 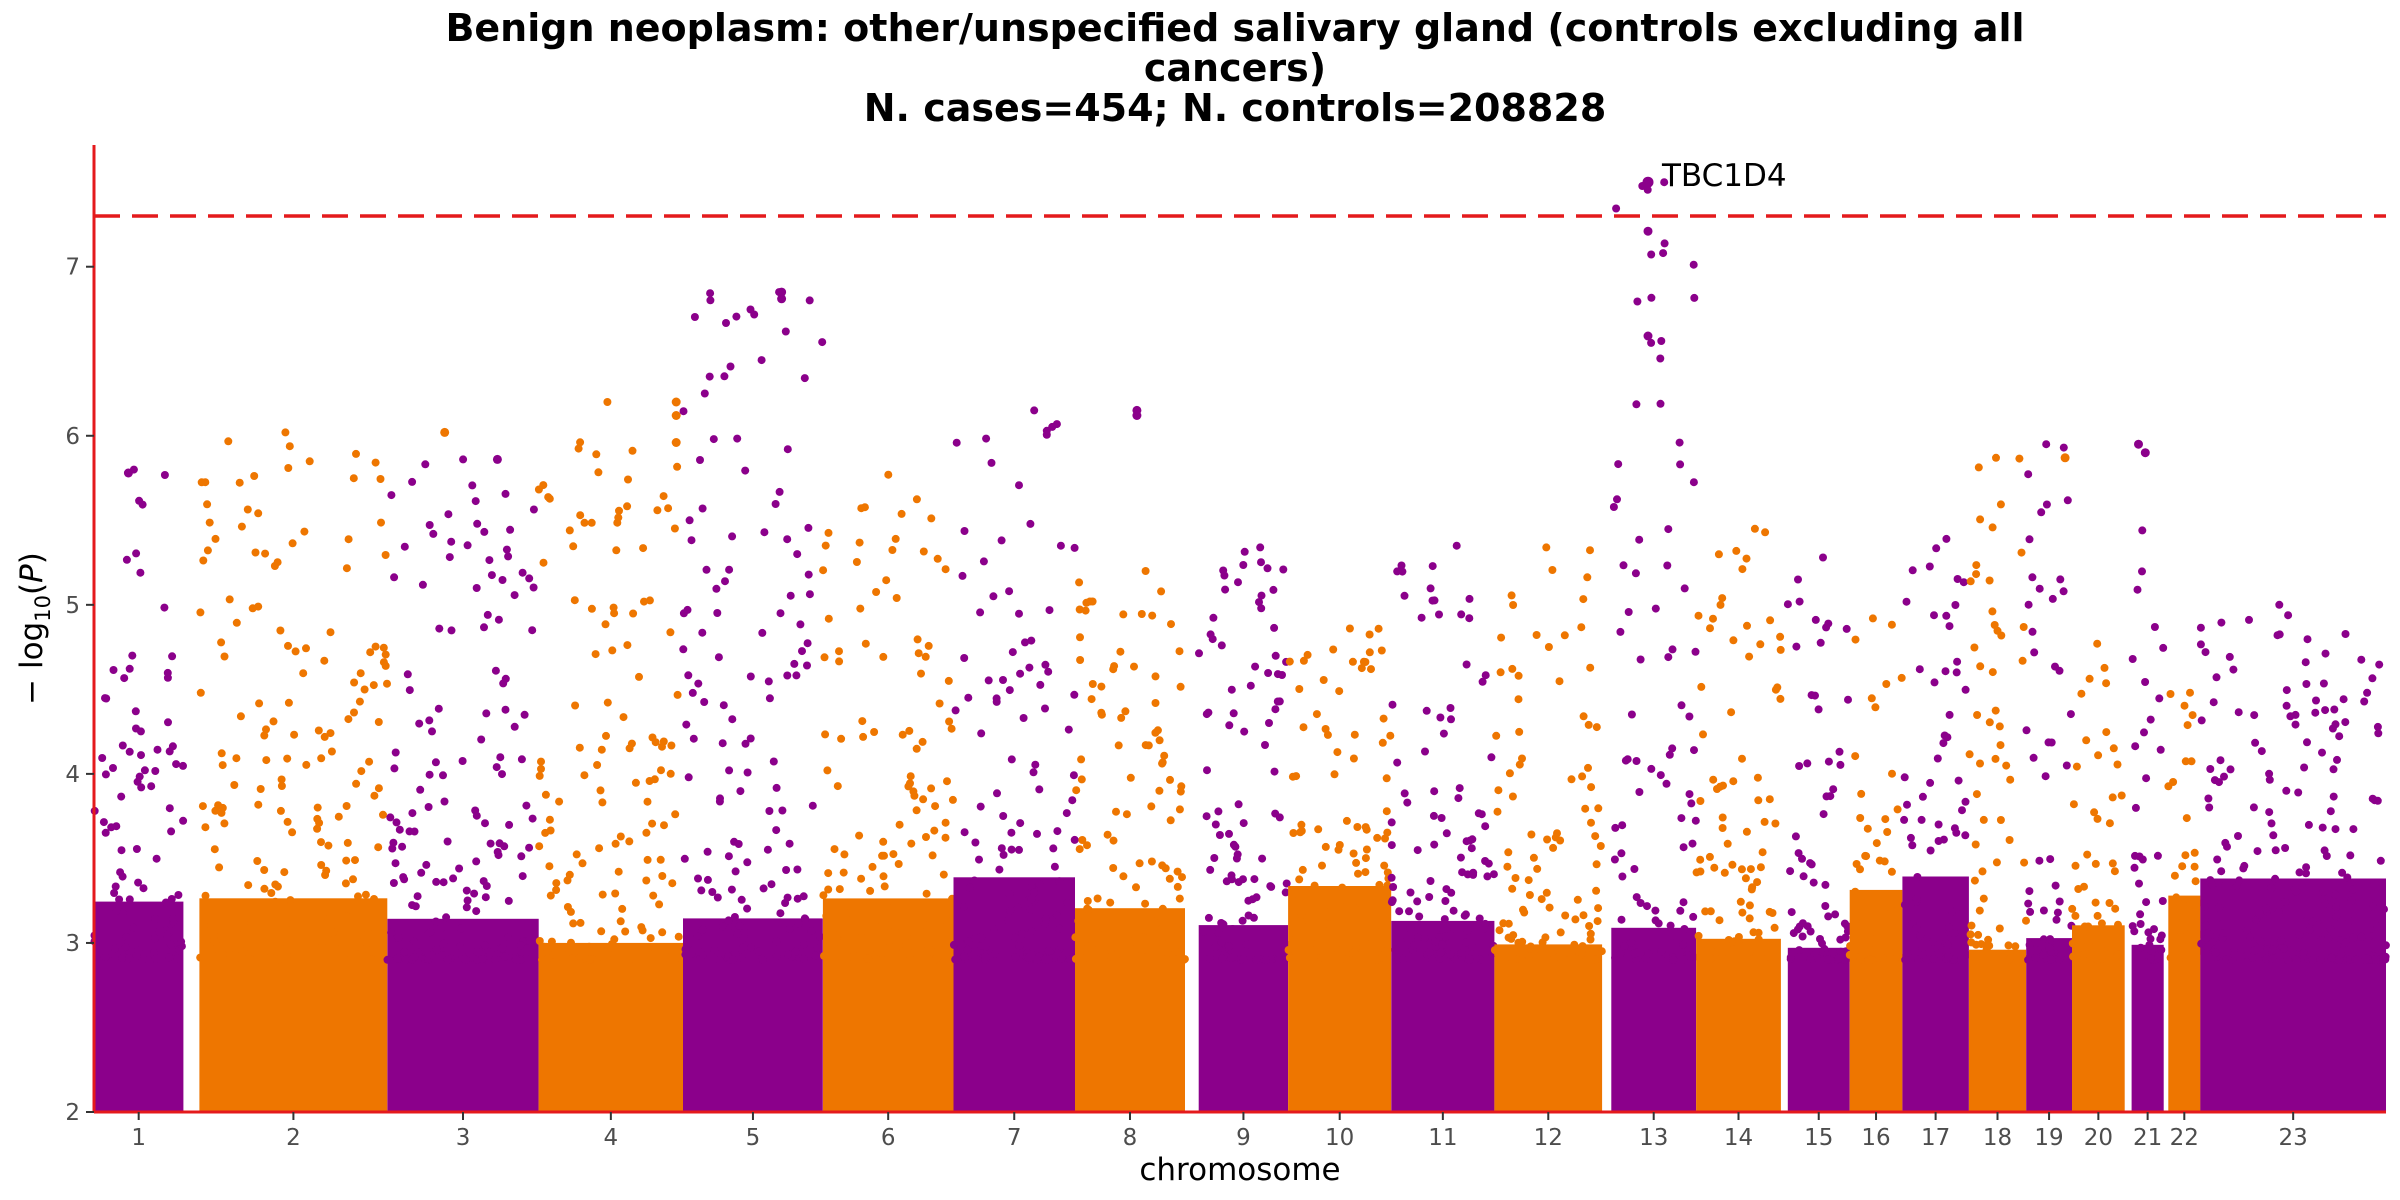 What do you see at coordinates (1239, 1170) in the screenshot?
I see `x-axis-title: chromosome` at bounding box center [1239, 1170].